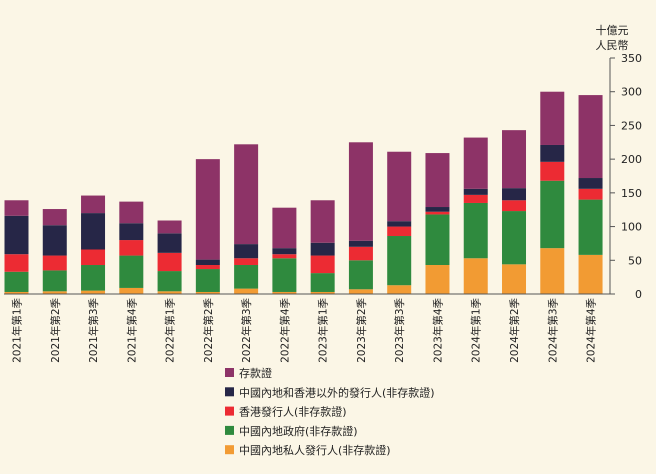 Image resolution: width=656 pixels, height=474 pixels. What do you see at coordinates (631, 227) in the screenshot?
I see `y-tick-label-2: 100` at bounding box center [631, 227].